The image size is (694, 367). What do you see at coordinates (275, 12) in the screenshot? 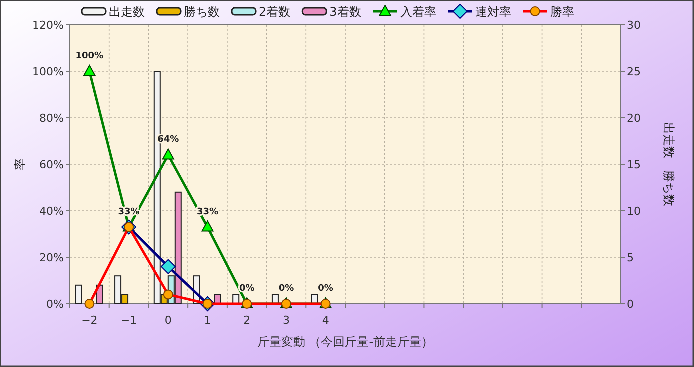
I see `legend-label: 2着数` at bounding box center [275, 12].